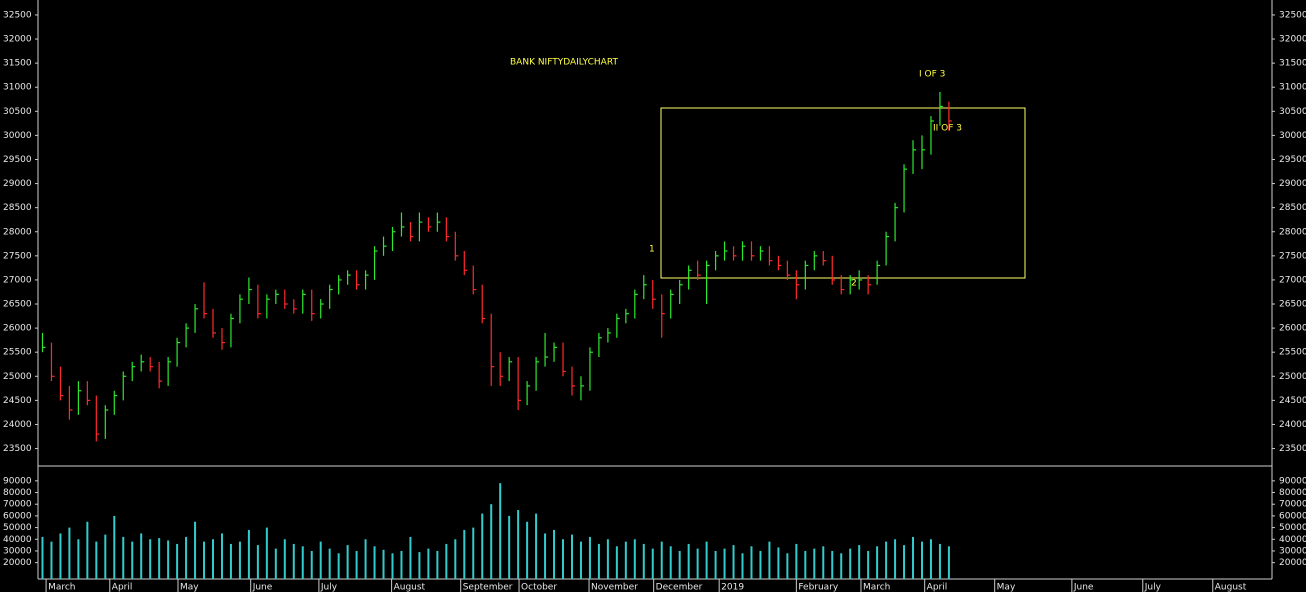 Image resolution: width=1306 pixels, height=592 pixels. I want to click on volume-tick-label: 80000, so click(1292, 493).